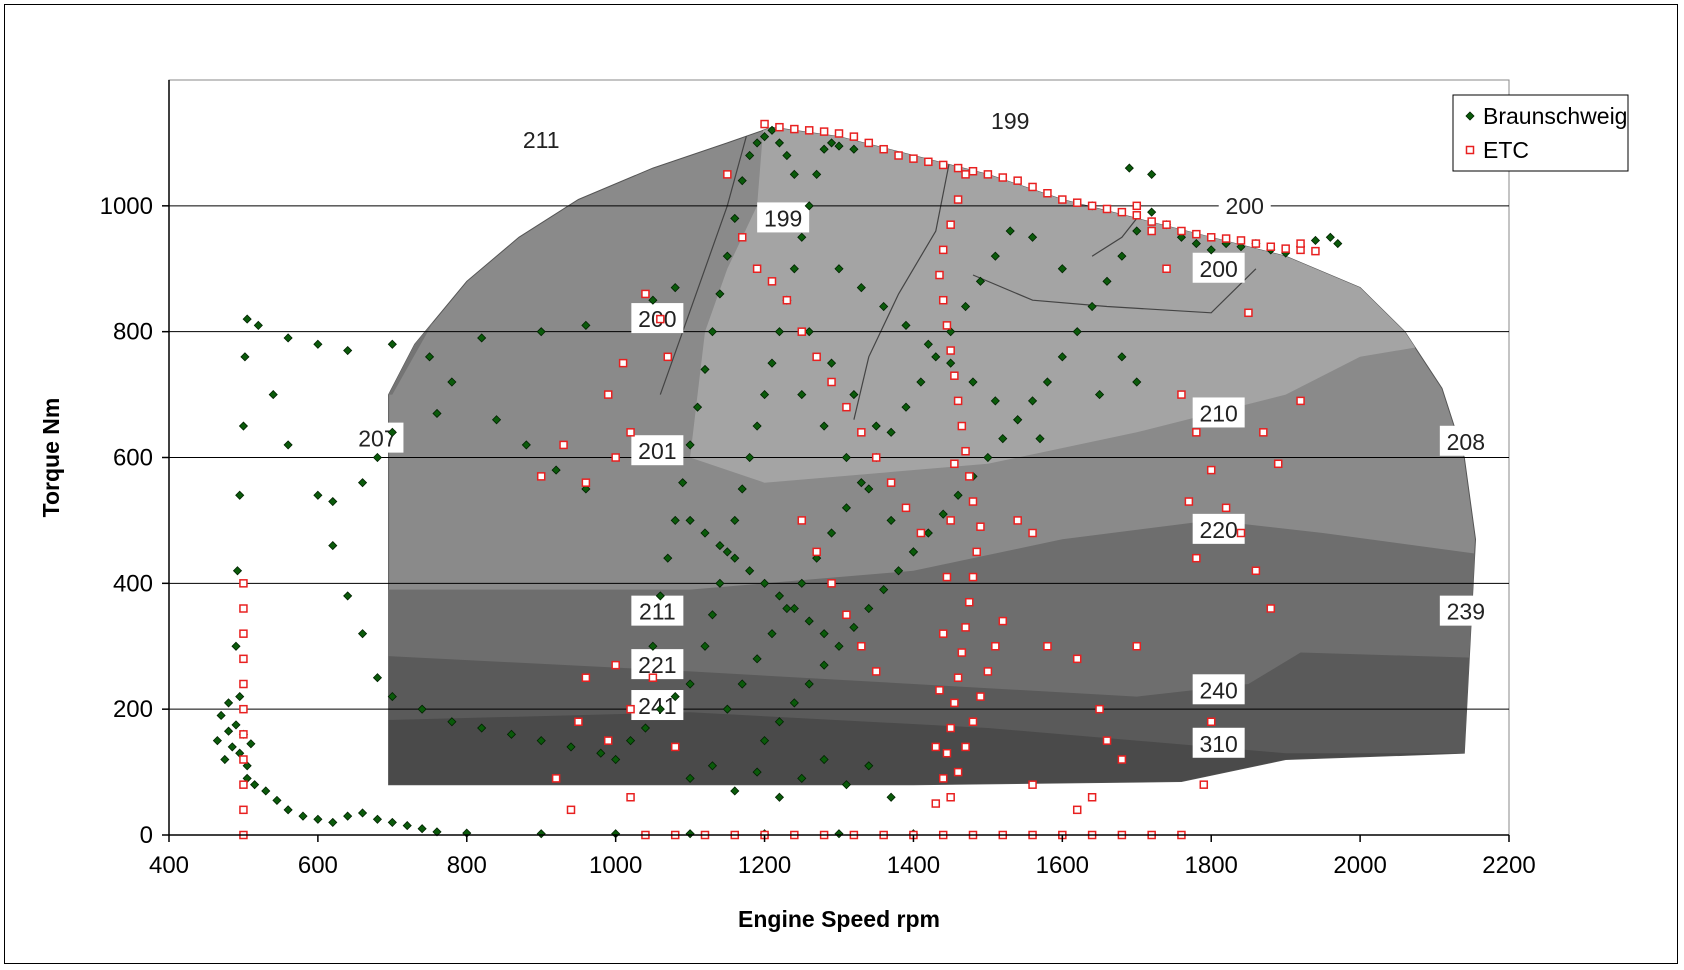  I want to click on x-tick-label: 1000, so click(615, 865).